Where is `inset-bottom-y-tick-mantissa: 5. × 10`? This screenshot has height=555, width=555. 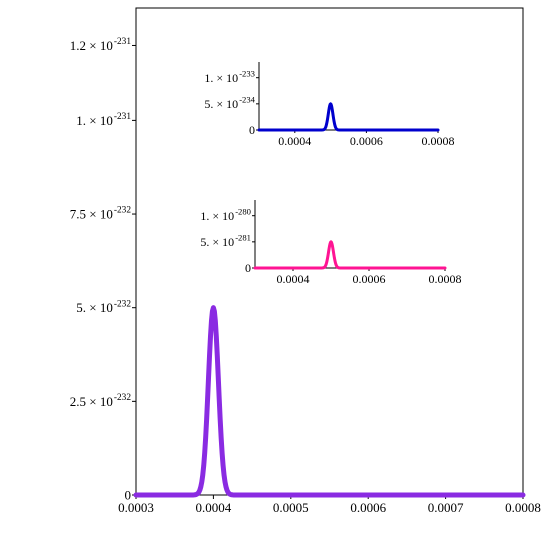 inset-bottom-y-tick-mantissa: 5. × 10 is located at coordinates (217, 242).